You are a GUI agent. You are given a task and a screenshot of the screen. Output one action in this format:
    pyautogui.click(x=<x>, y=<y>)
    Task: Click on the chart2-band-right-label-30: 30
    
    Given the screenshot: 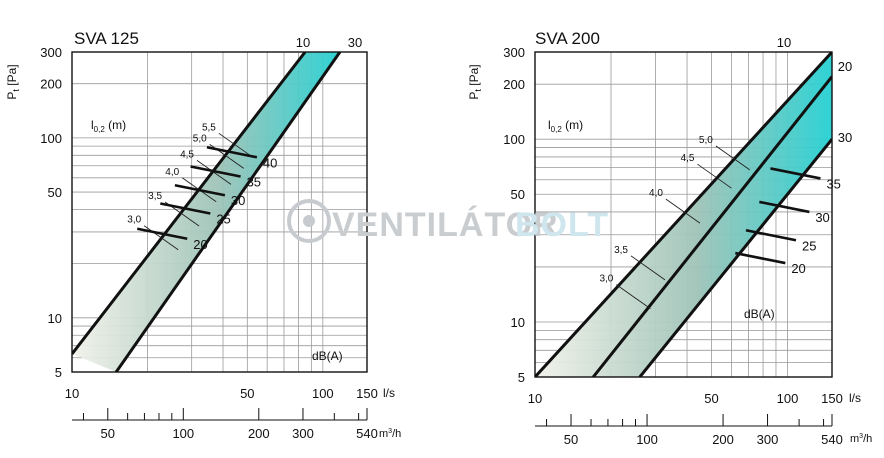 What is the action you would take?
    pyautogui.click(x=845, y=137)
    